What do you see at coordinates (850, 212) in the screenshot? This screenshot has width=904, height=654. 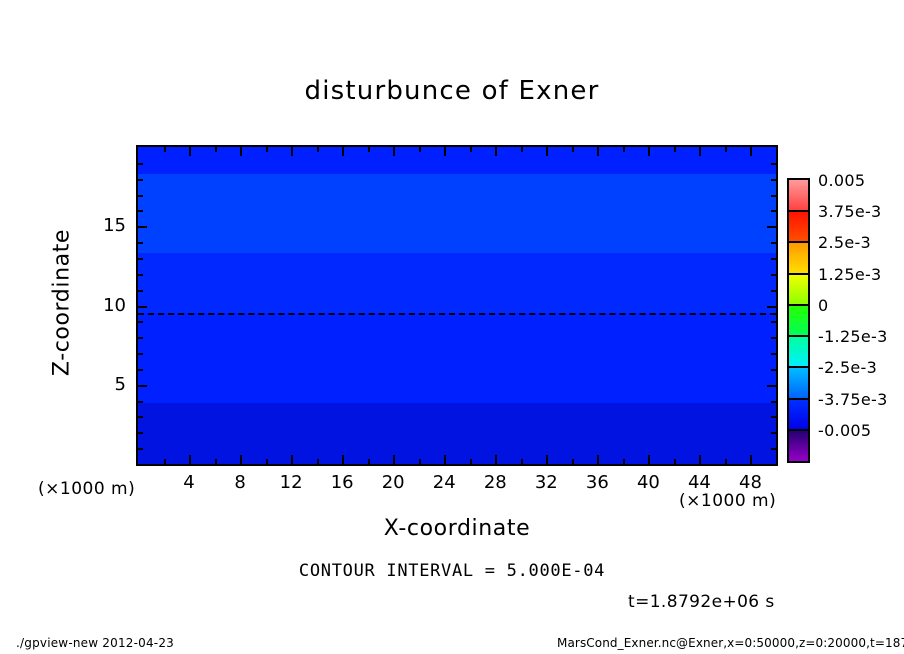 I see `colorbar-tick-label: 3.75e-3` at bounding box center [850, 212].